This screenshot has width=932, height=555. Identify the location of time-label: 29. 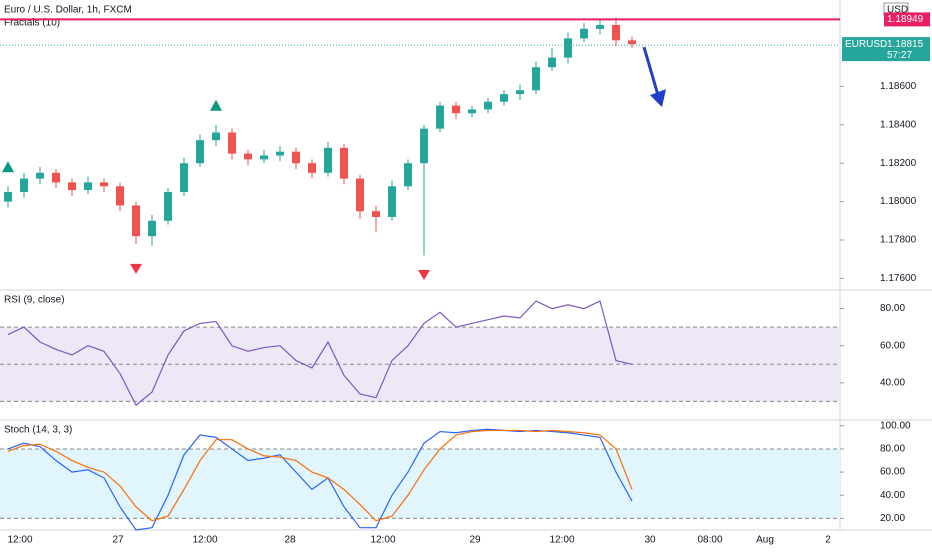
(475, 540).